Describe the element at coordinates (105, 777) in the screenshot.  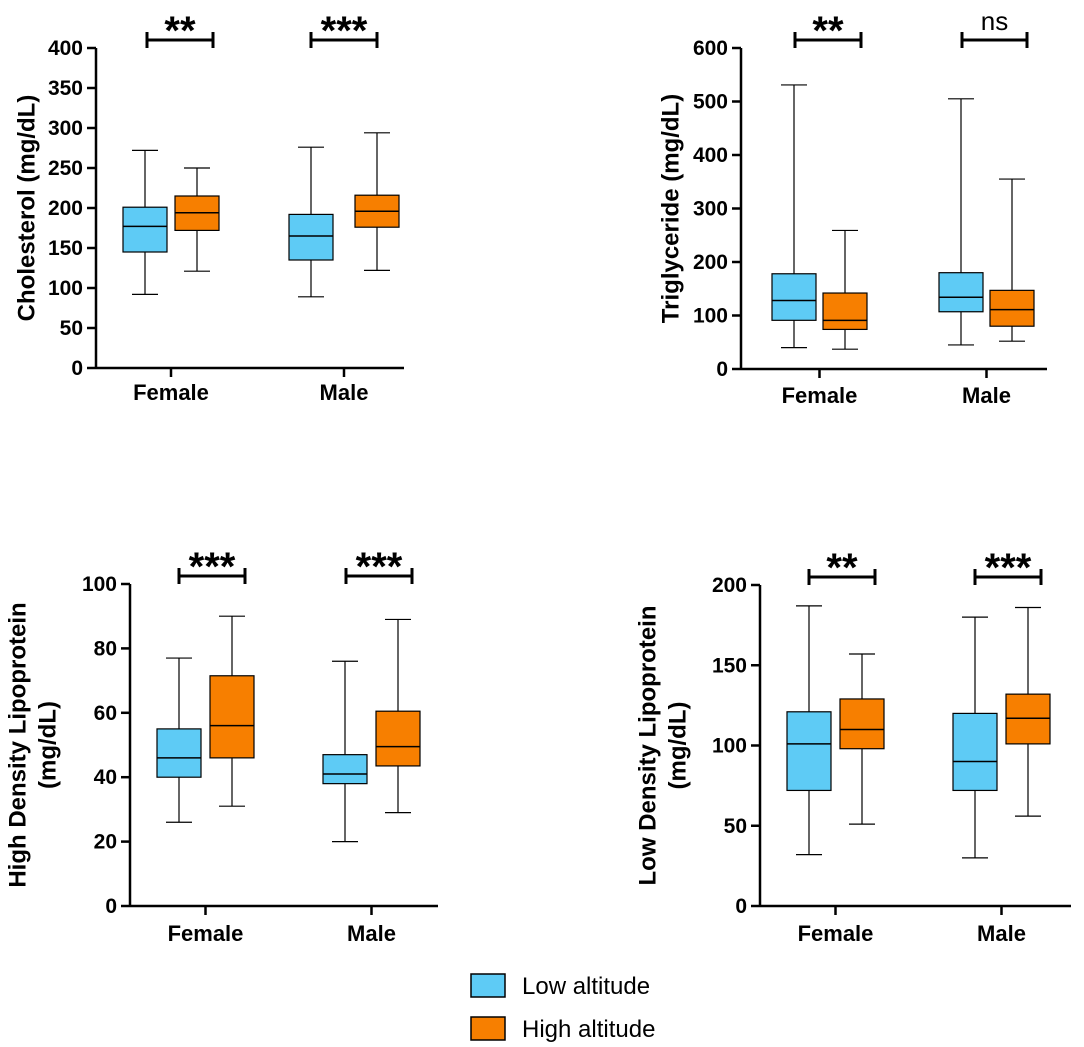
I see `y-tick-label: 40` at that location.